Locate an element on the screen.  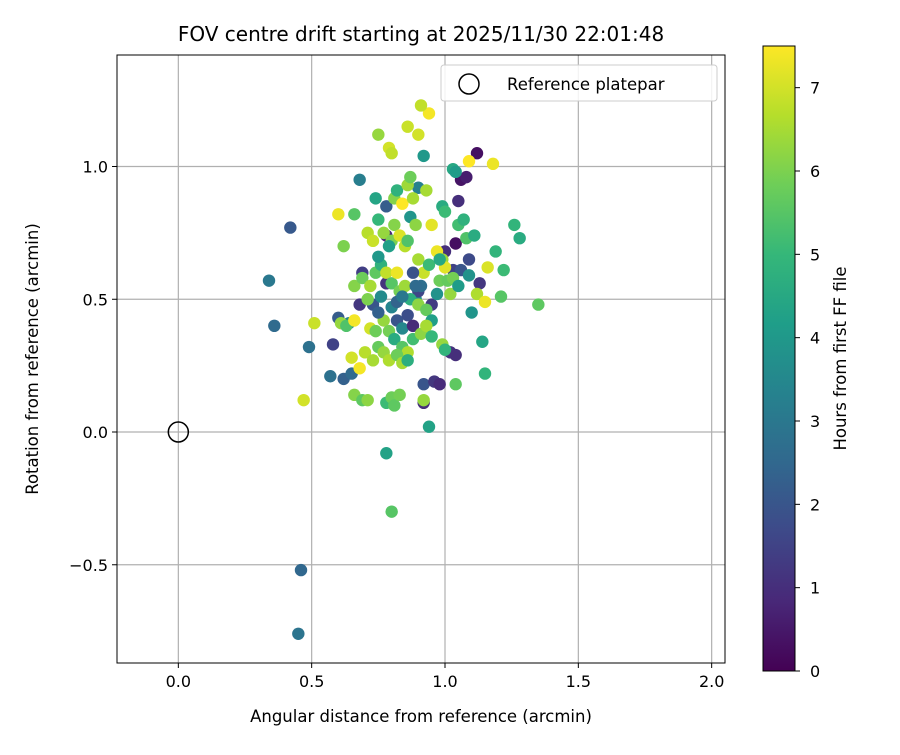
y-tick-label: −0.5 is located at coordinates (88, 565).